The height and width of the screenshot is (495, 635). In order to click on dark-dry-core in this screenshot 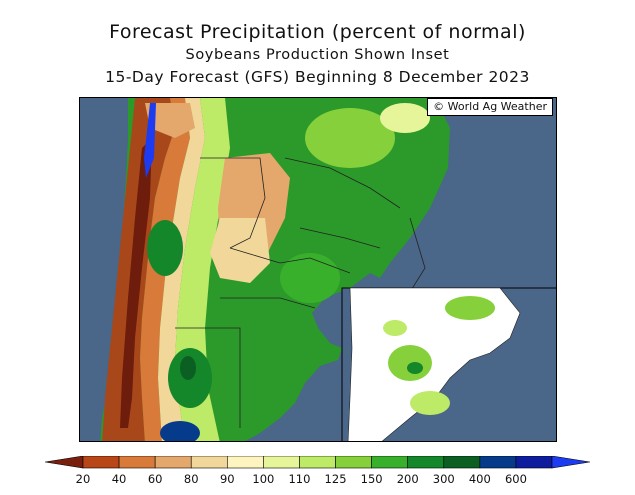, I will do `click(136, 283)`.